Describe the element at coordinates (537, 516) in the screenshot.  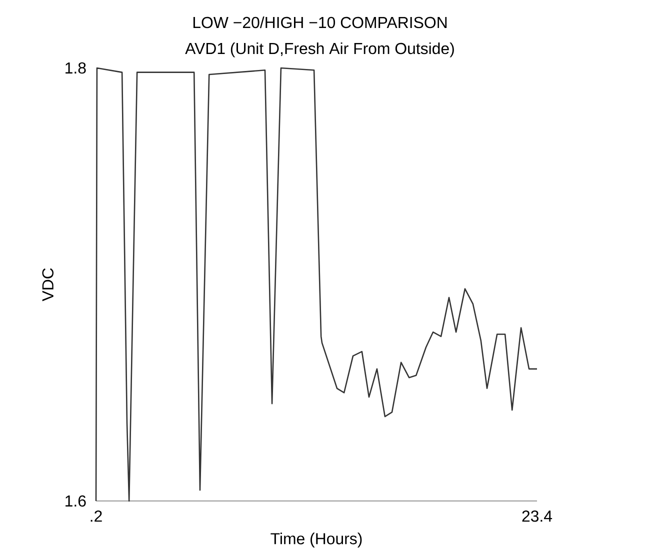
I see `x-tick-label: 23.4` at that location.